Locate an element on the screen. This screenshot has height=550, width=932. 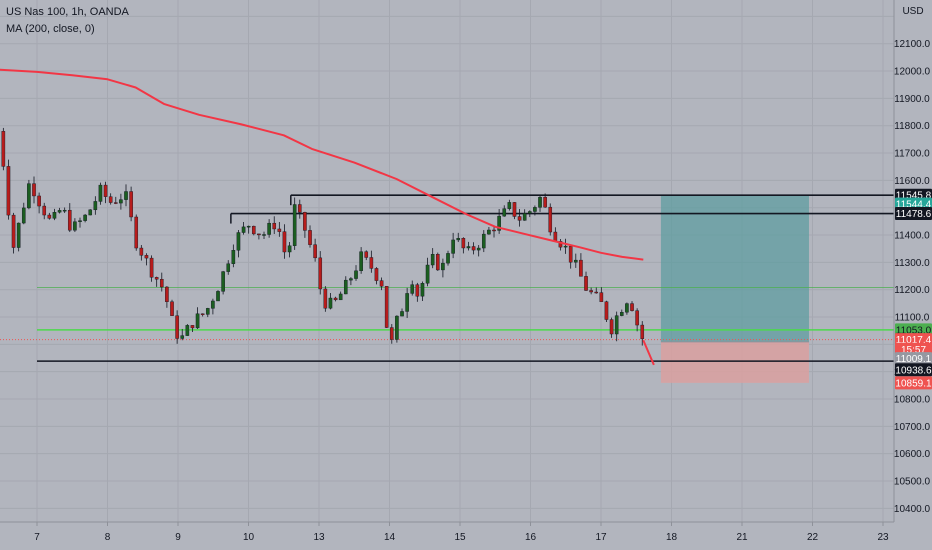
time-axis-bg is located at coordinates (466, 536).